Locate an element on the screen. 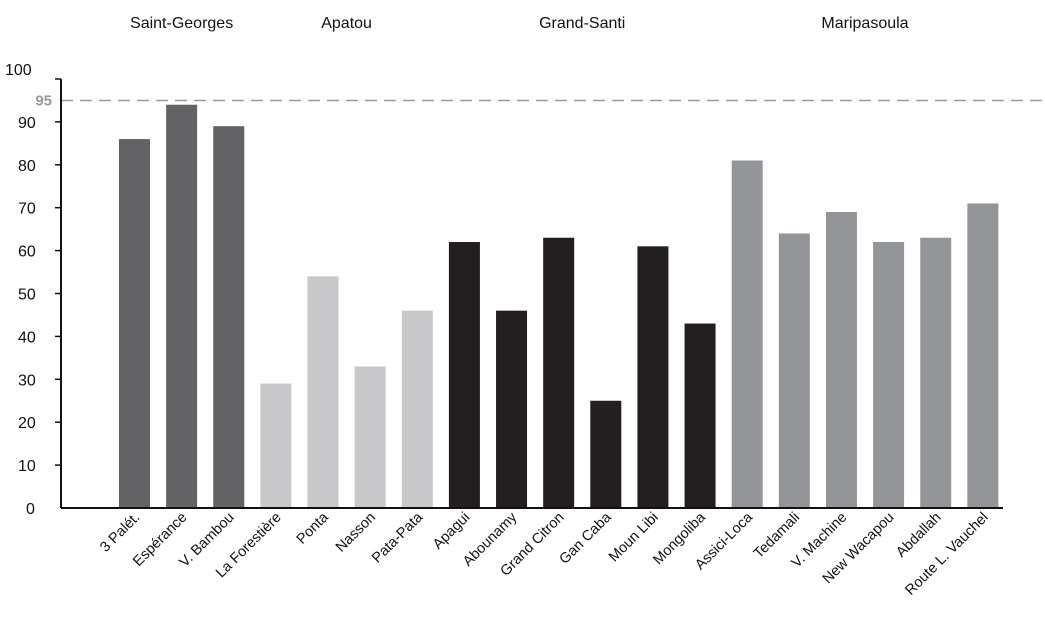 This screenshot has height=621, width=1045. y-tick-label: 60 is located at coordinates (27, 252).